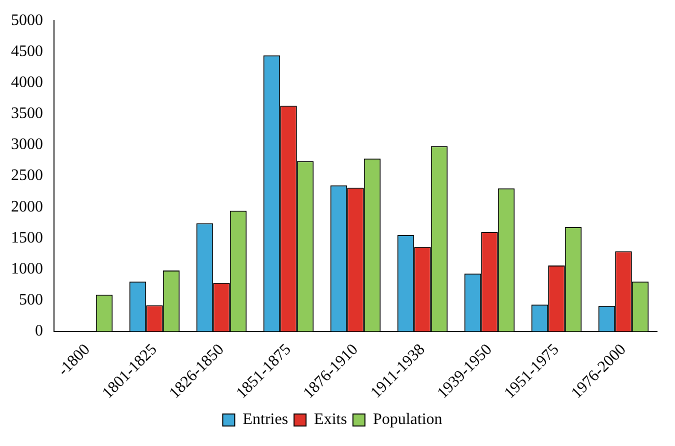  Describe the element at coordinates (27, 20) in the screenshot. I see `y-tick-label: 5000` at that location.